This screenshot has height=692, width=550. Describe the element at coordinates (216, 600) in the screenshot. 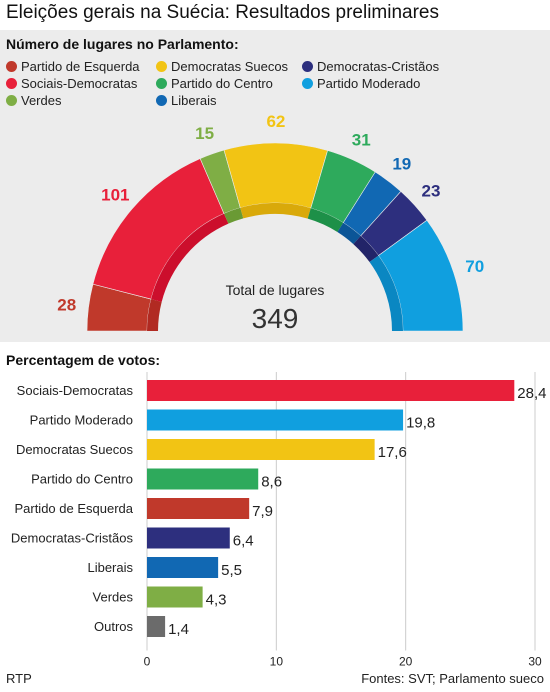

I see `value-label: 4,3` at that location.